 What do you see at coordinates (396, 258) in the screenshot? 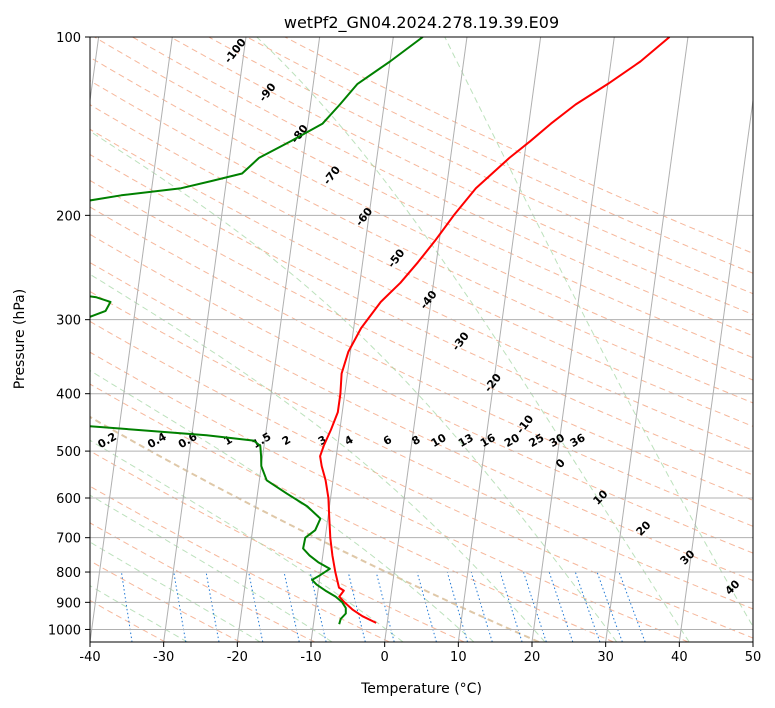
I see `dry-adiabat-label: -50` at bounding box center [396, 258].